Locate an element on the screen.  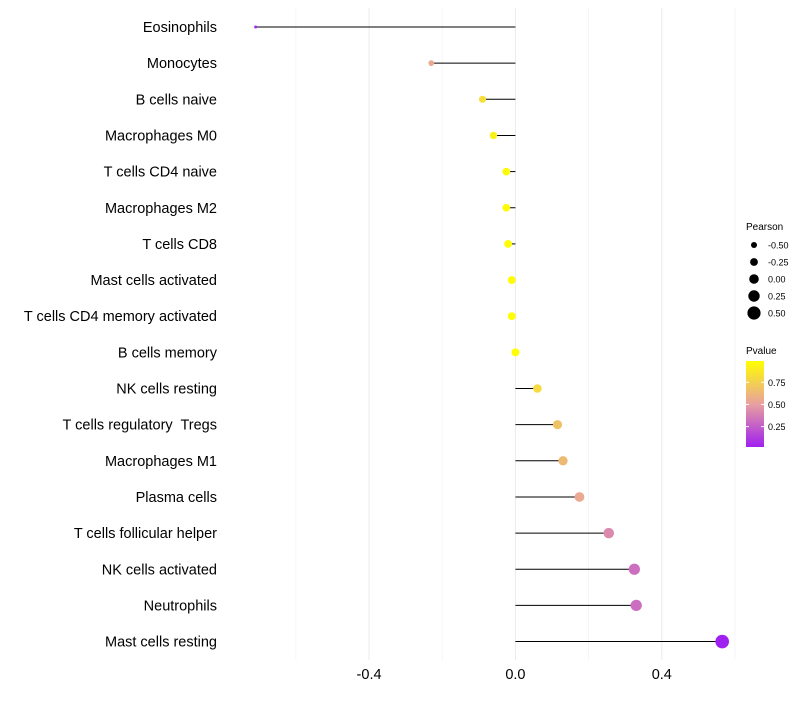
y-axis-label: T cells CD8 is located at coordinates (179, 245).